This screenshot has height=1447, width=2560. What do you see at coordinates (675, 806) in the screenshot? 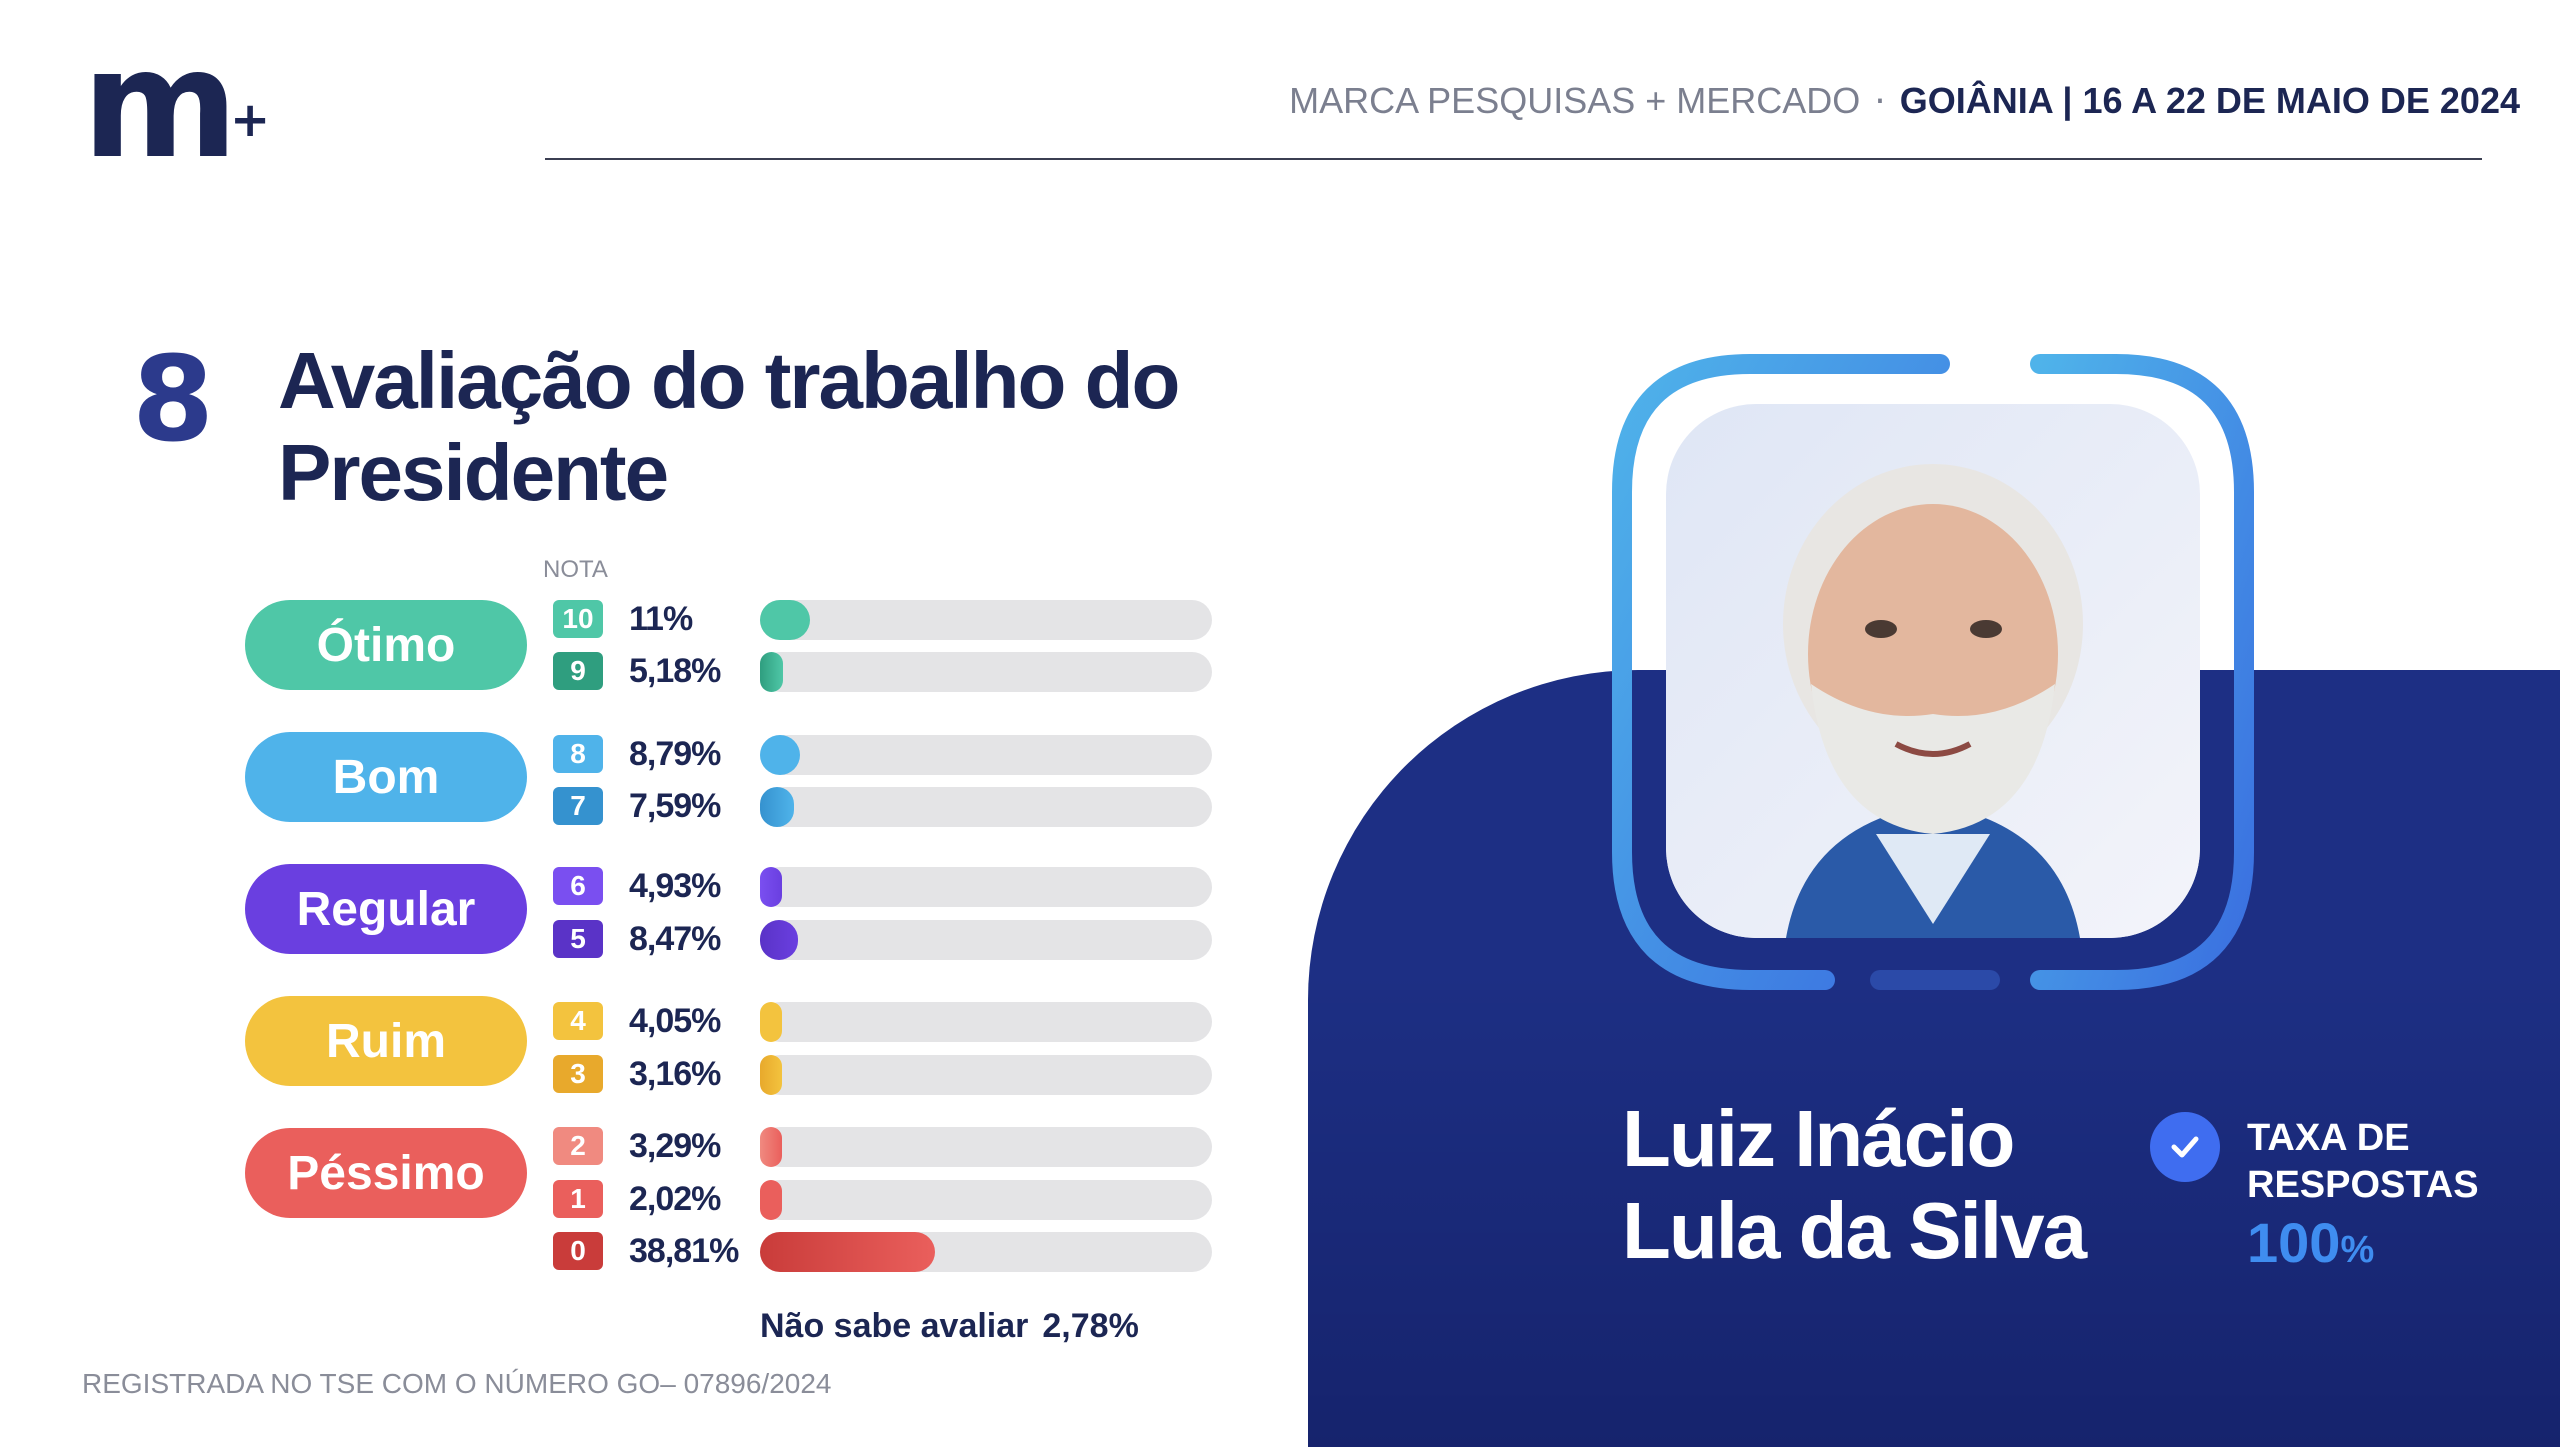
I see `percentage-label: 7,59%` at bounding box center [675, 806].